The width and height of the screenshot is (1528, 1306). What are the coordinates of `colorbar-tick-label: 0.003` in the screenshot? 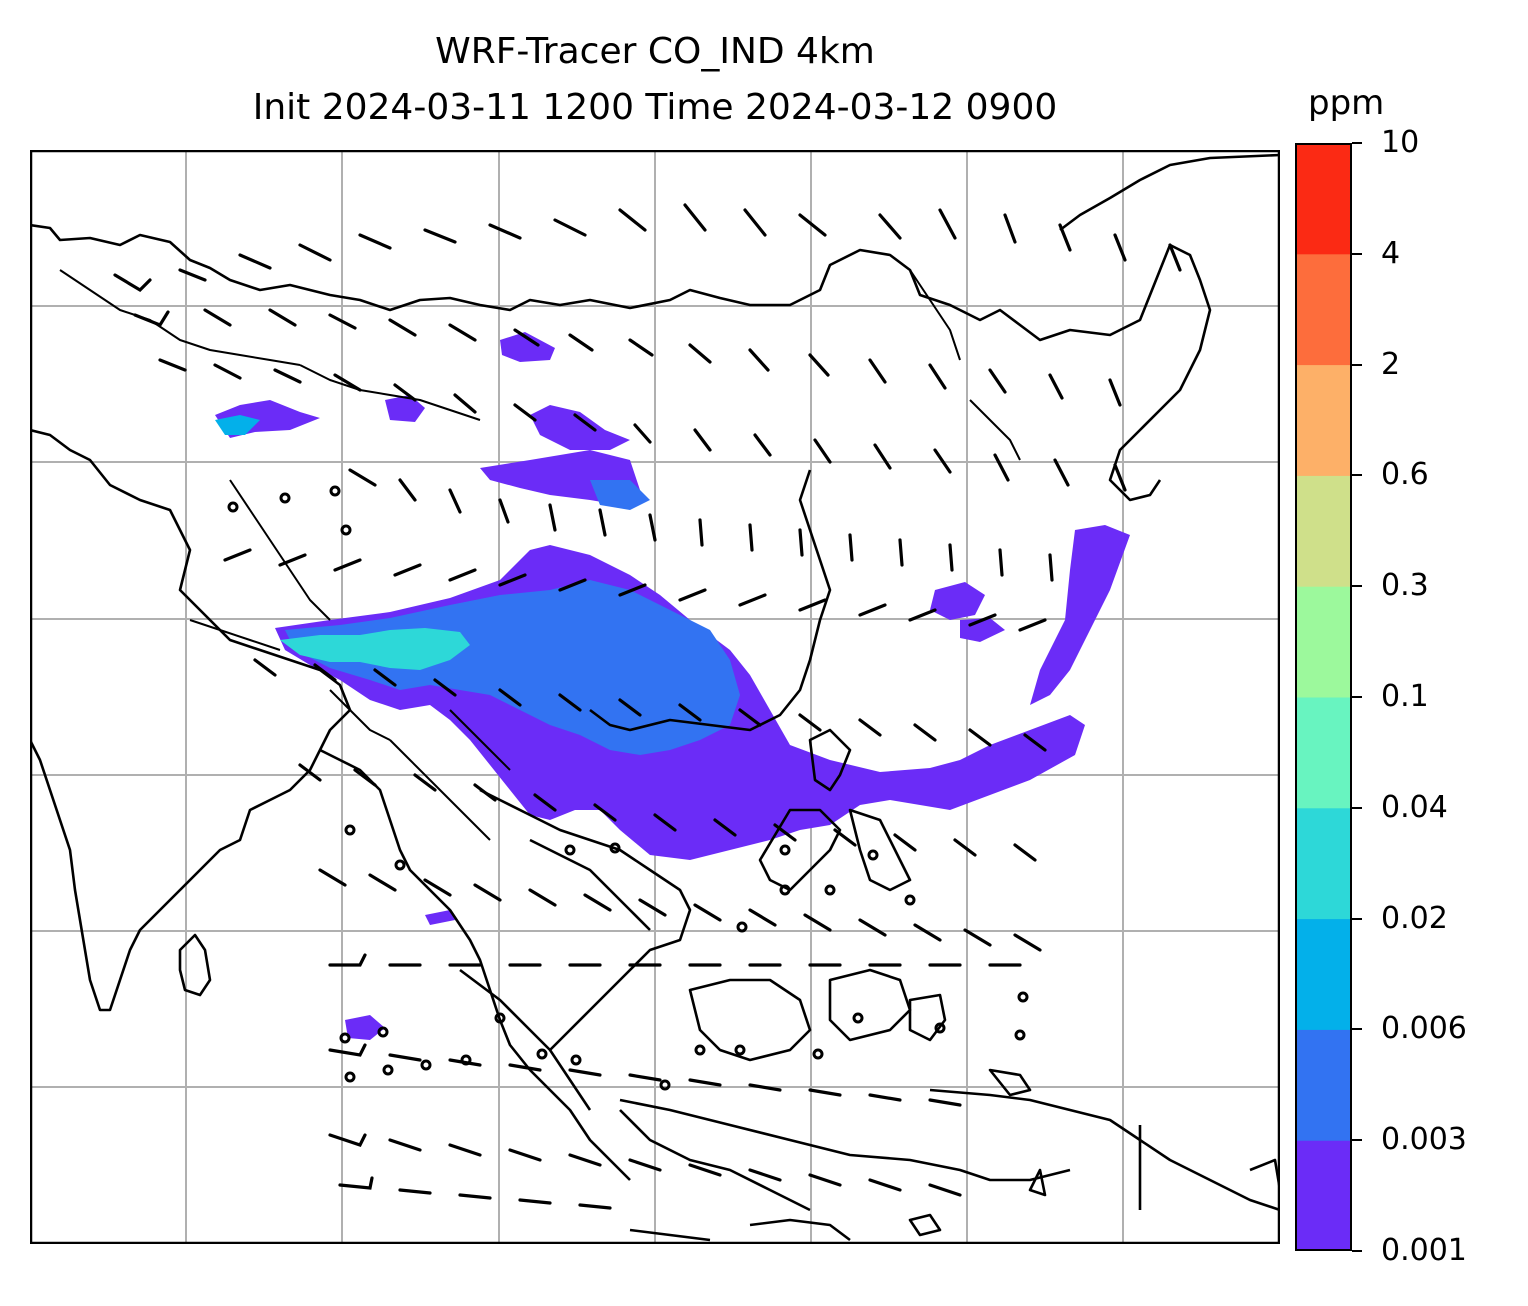 It's located at (1424, 1140).